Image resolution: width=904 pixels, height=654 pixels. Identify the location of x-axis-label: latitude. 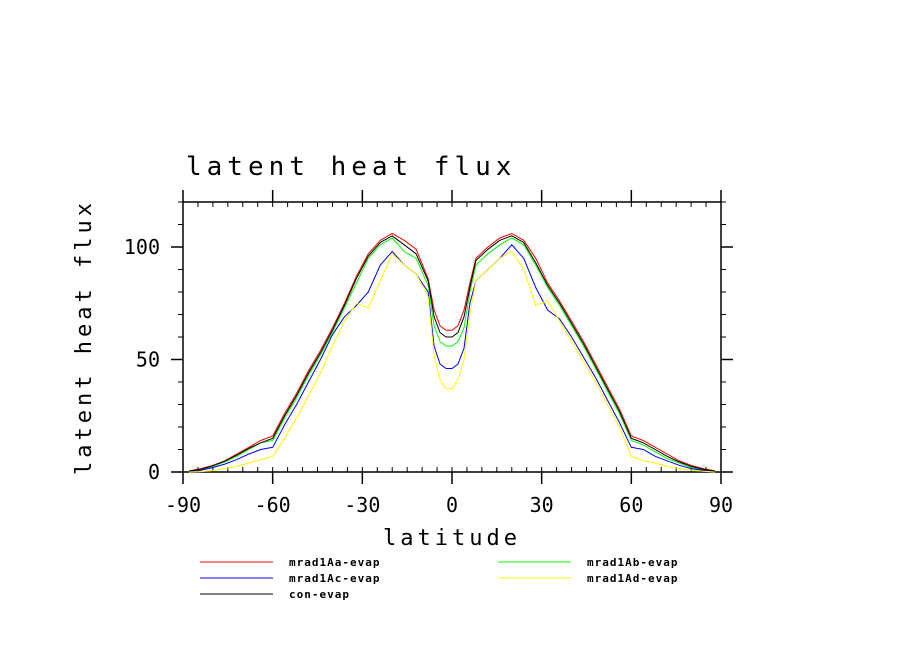
(452, 538).